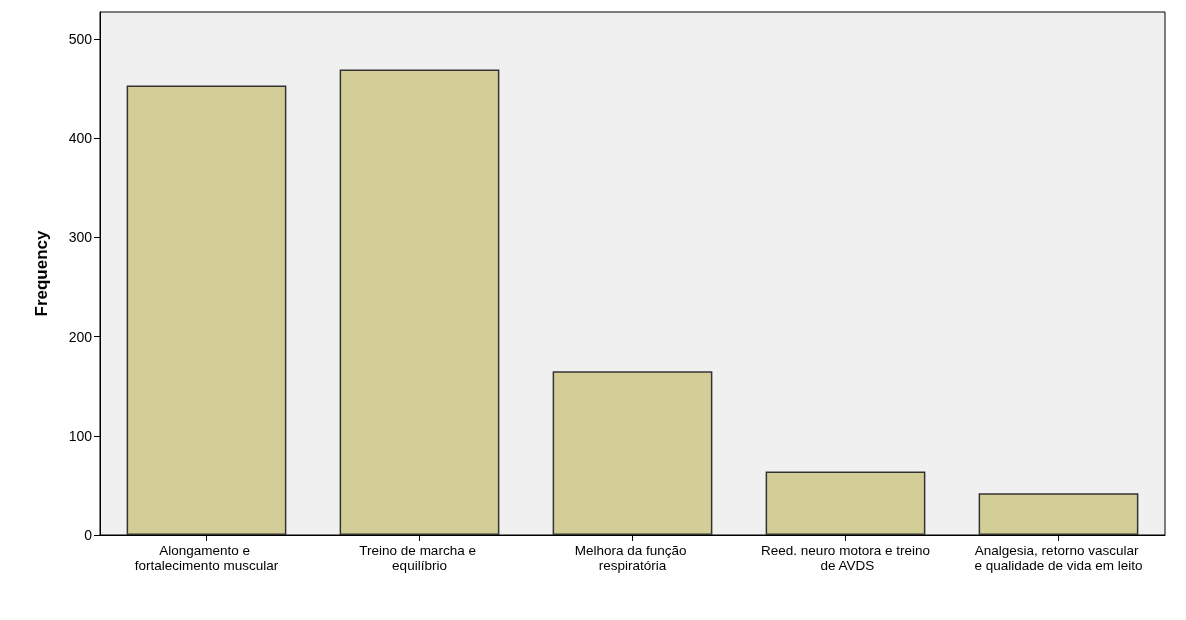  What do you see at coordinates (632, 558) in the screenshot?
I see `x-tick-label: Melhora da função respiratória` at bounding box center [632, 558].